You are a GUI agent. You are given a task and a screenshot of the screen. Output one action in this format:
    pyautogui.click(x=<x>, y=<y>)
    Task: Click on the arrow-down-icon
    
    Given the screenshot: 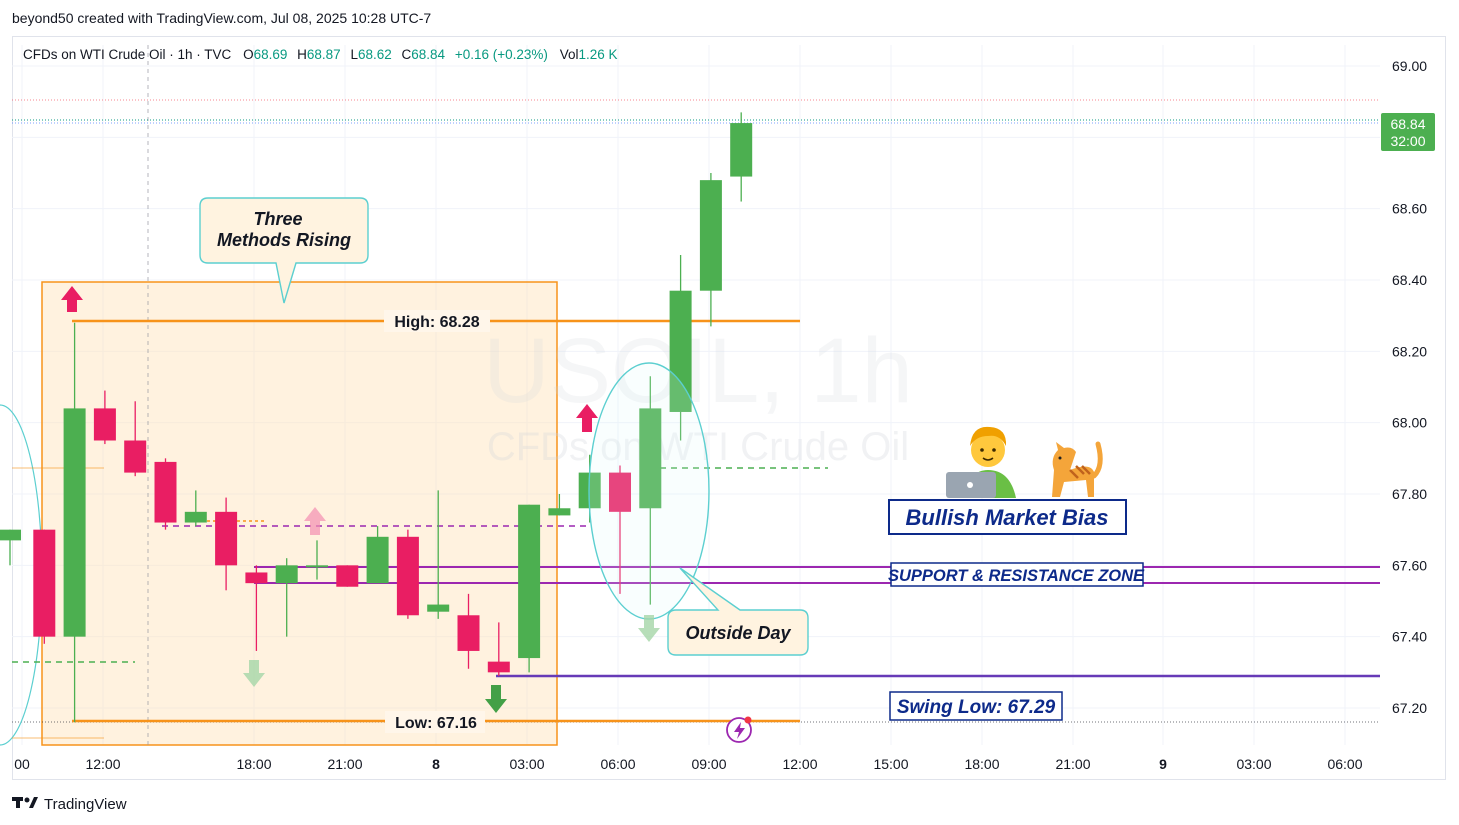 What is the action you would take?
    pyautogui.click(x=496, y=699)
    